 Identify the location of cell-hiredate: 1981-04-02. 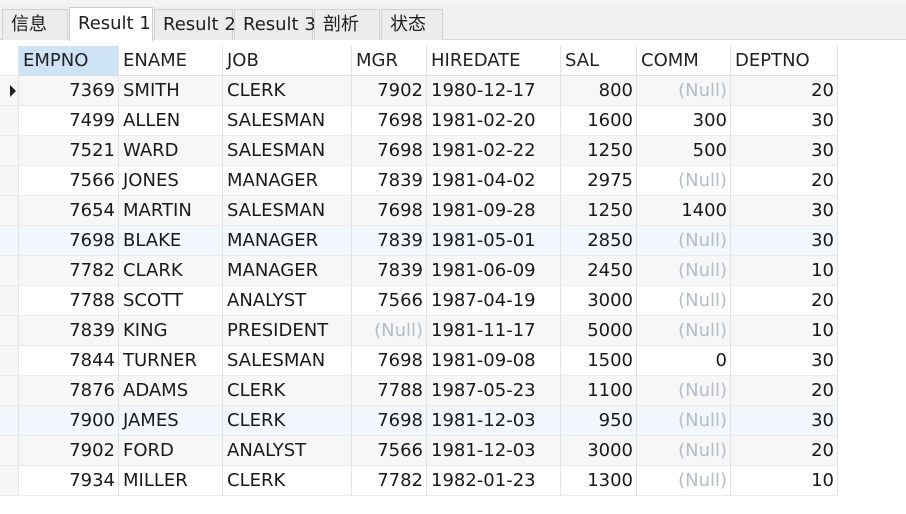
(494, 181).